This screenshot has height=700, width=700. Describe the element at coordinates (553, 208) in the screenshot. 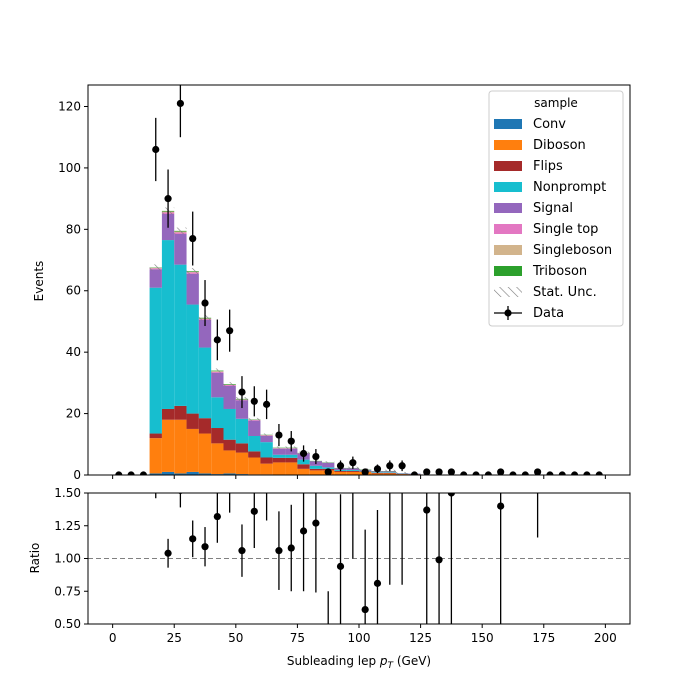

I see `legend-label: Signal` at that location.